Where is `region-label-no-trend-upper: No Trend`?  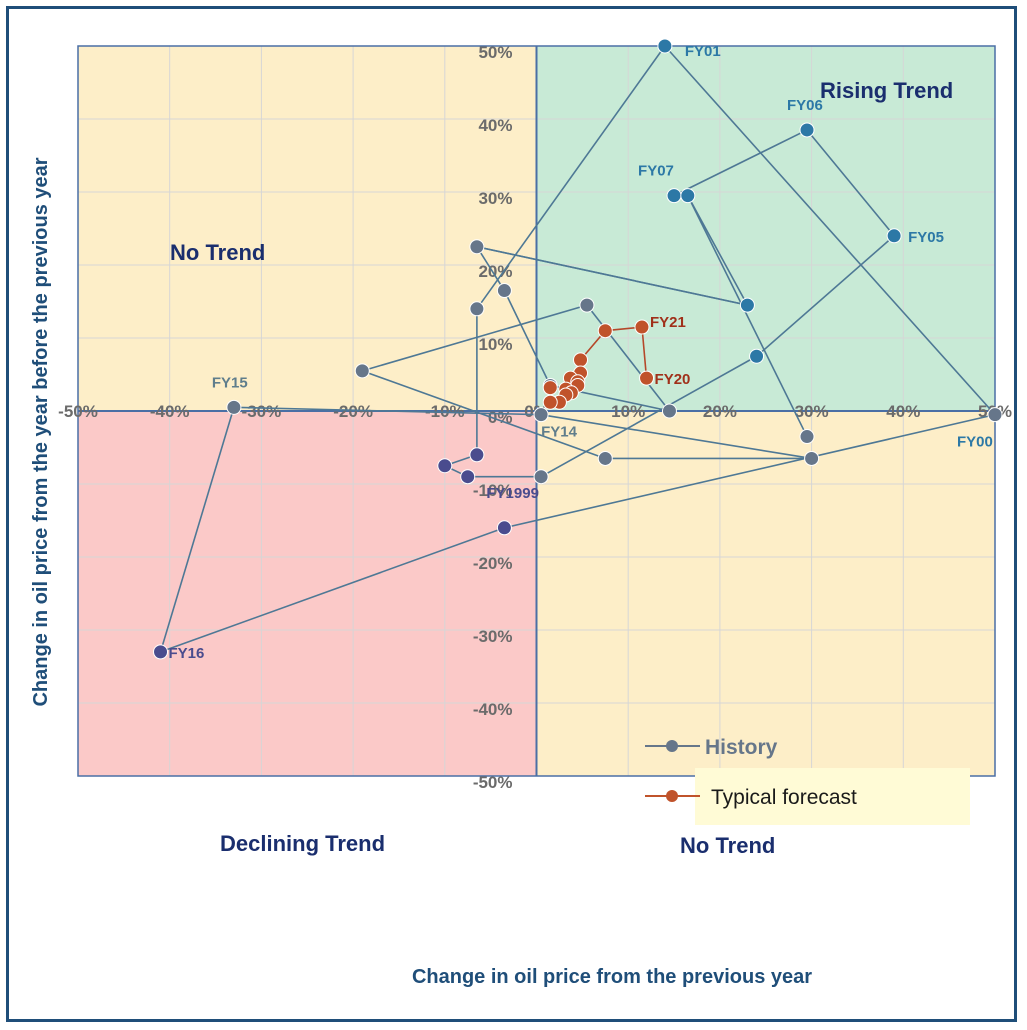 region-label-no-trend-upper: No Trend is located at coordinates (217, 252).